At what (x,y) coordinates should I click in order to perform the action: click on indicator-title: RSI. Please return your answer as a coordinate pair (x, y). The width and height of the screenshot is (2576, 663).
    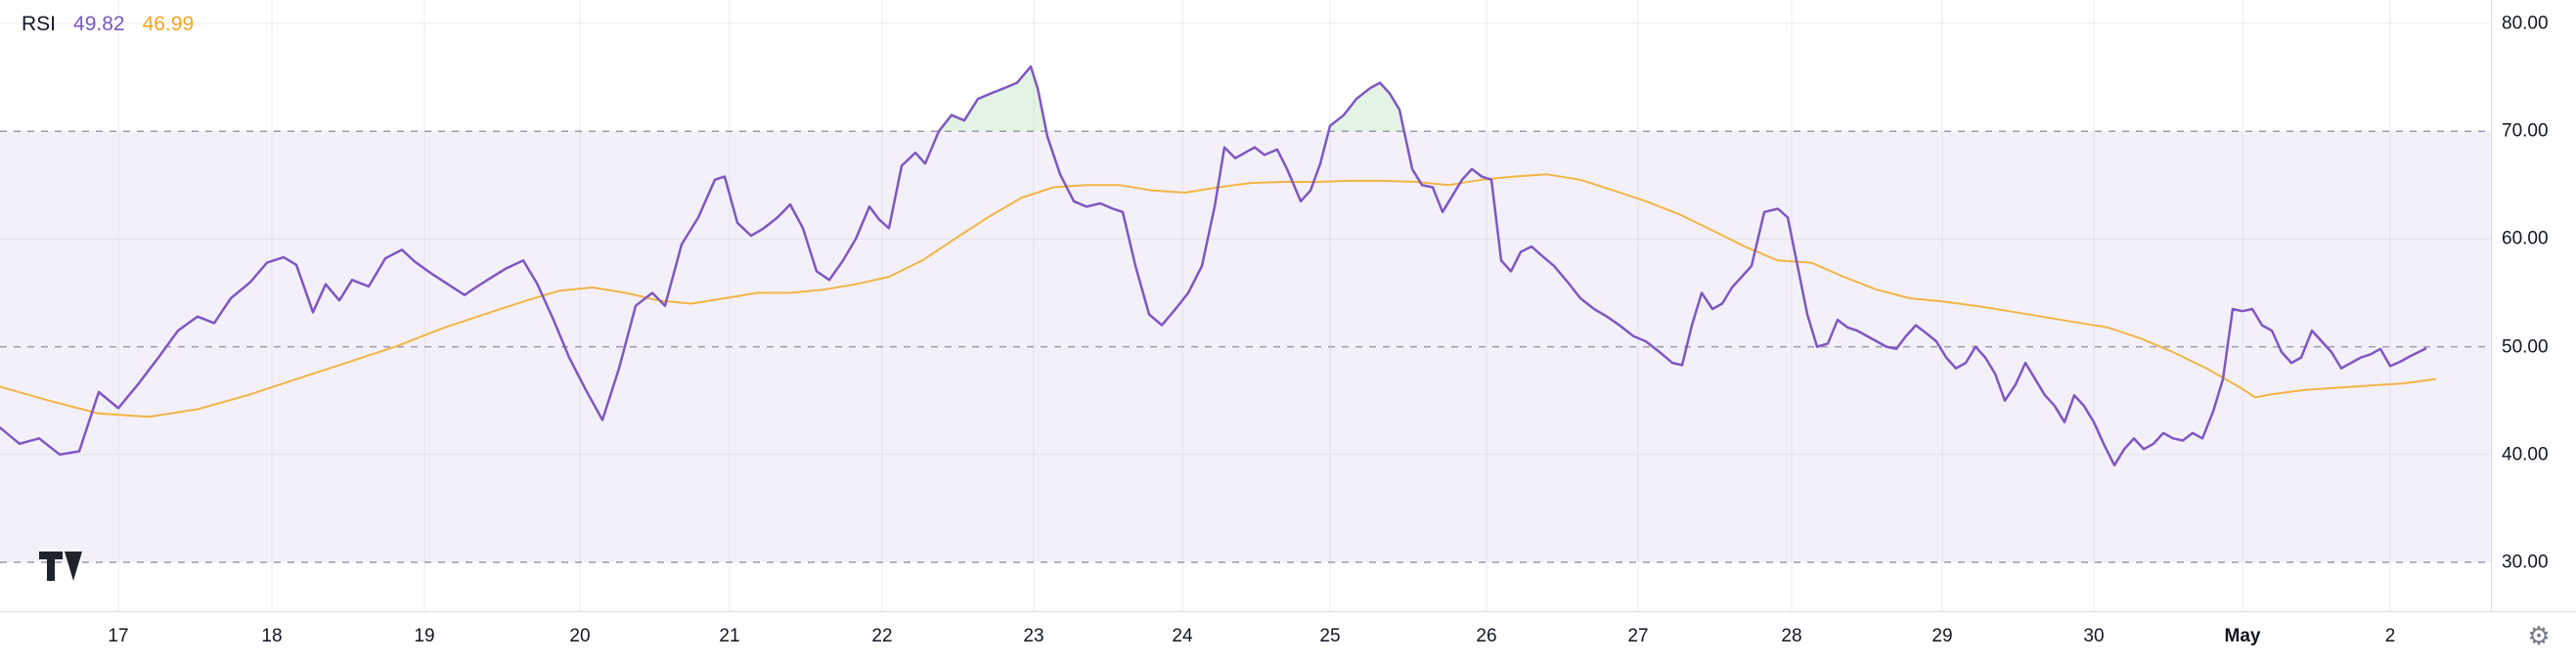
    Looking at the image, I should click on (39, 24).